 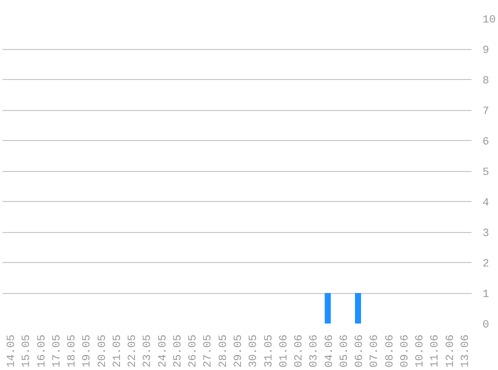 I want to click on x-tick-label: 11.06, so click(x=436, y=351).